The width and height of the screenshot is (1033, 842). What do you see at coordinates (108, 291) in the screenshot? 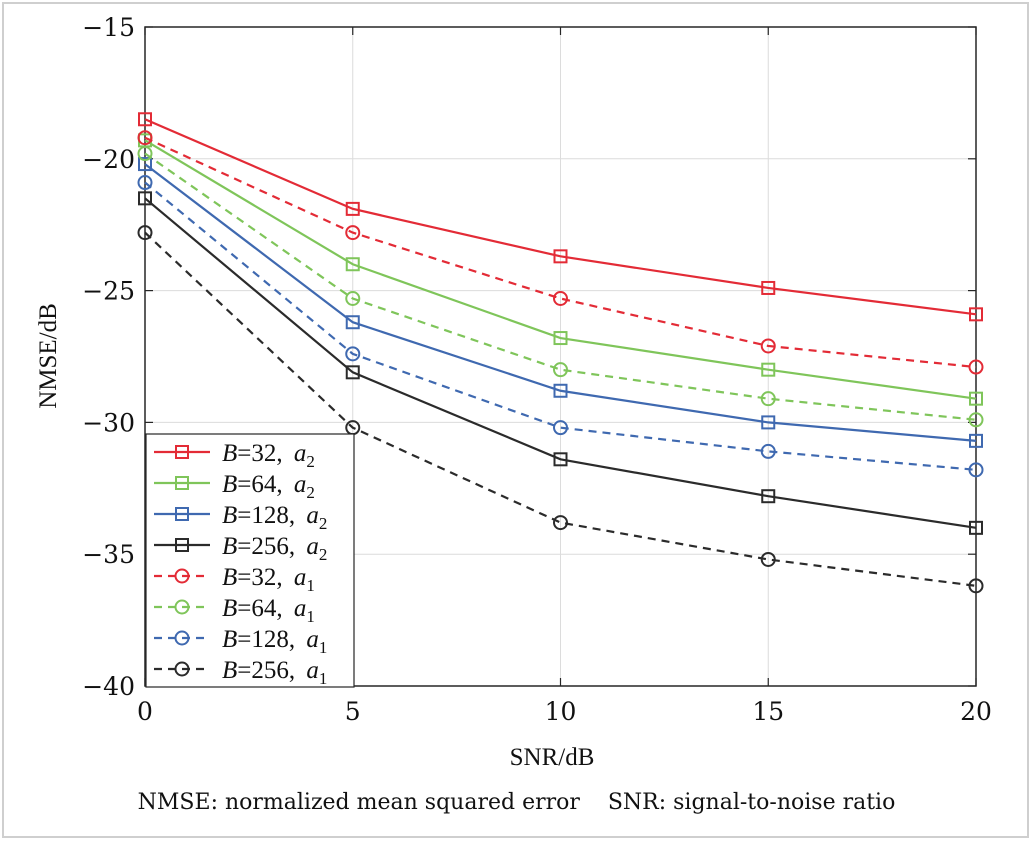
I see `y-tick-label: −25` at bounding box center [108, 291].